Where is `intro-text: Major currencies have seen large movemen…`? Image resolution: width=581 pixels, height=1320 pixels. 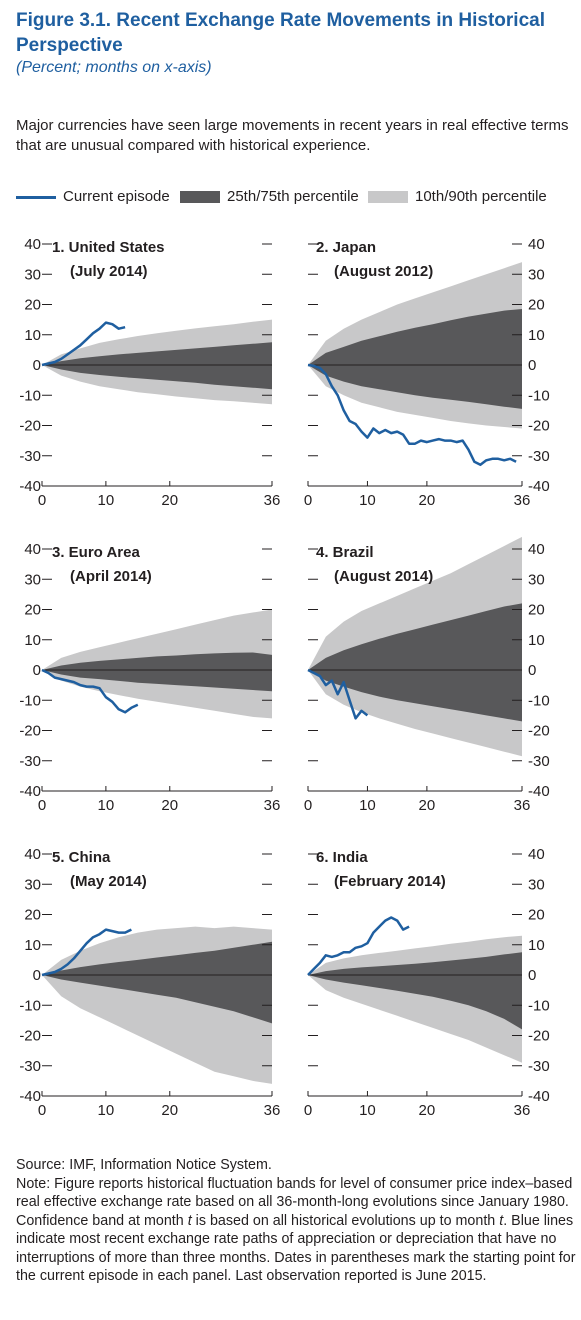
intro-text: Major currencies have seen large movemen… is located at coordinates (292, 135).